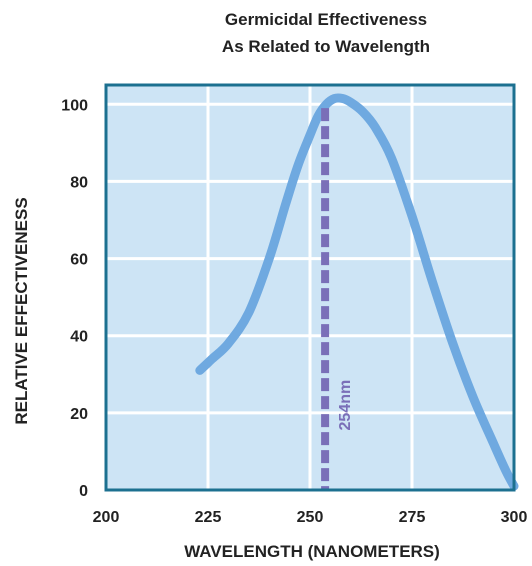 The width and height of the screenshot is (532, 566). I want to click on y-axis-label: RELATIVE EFFECTIVENESS, so click(21, 310).